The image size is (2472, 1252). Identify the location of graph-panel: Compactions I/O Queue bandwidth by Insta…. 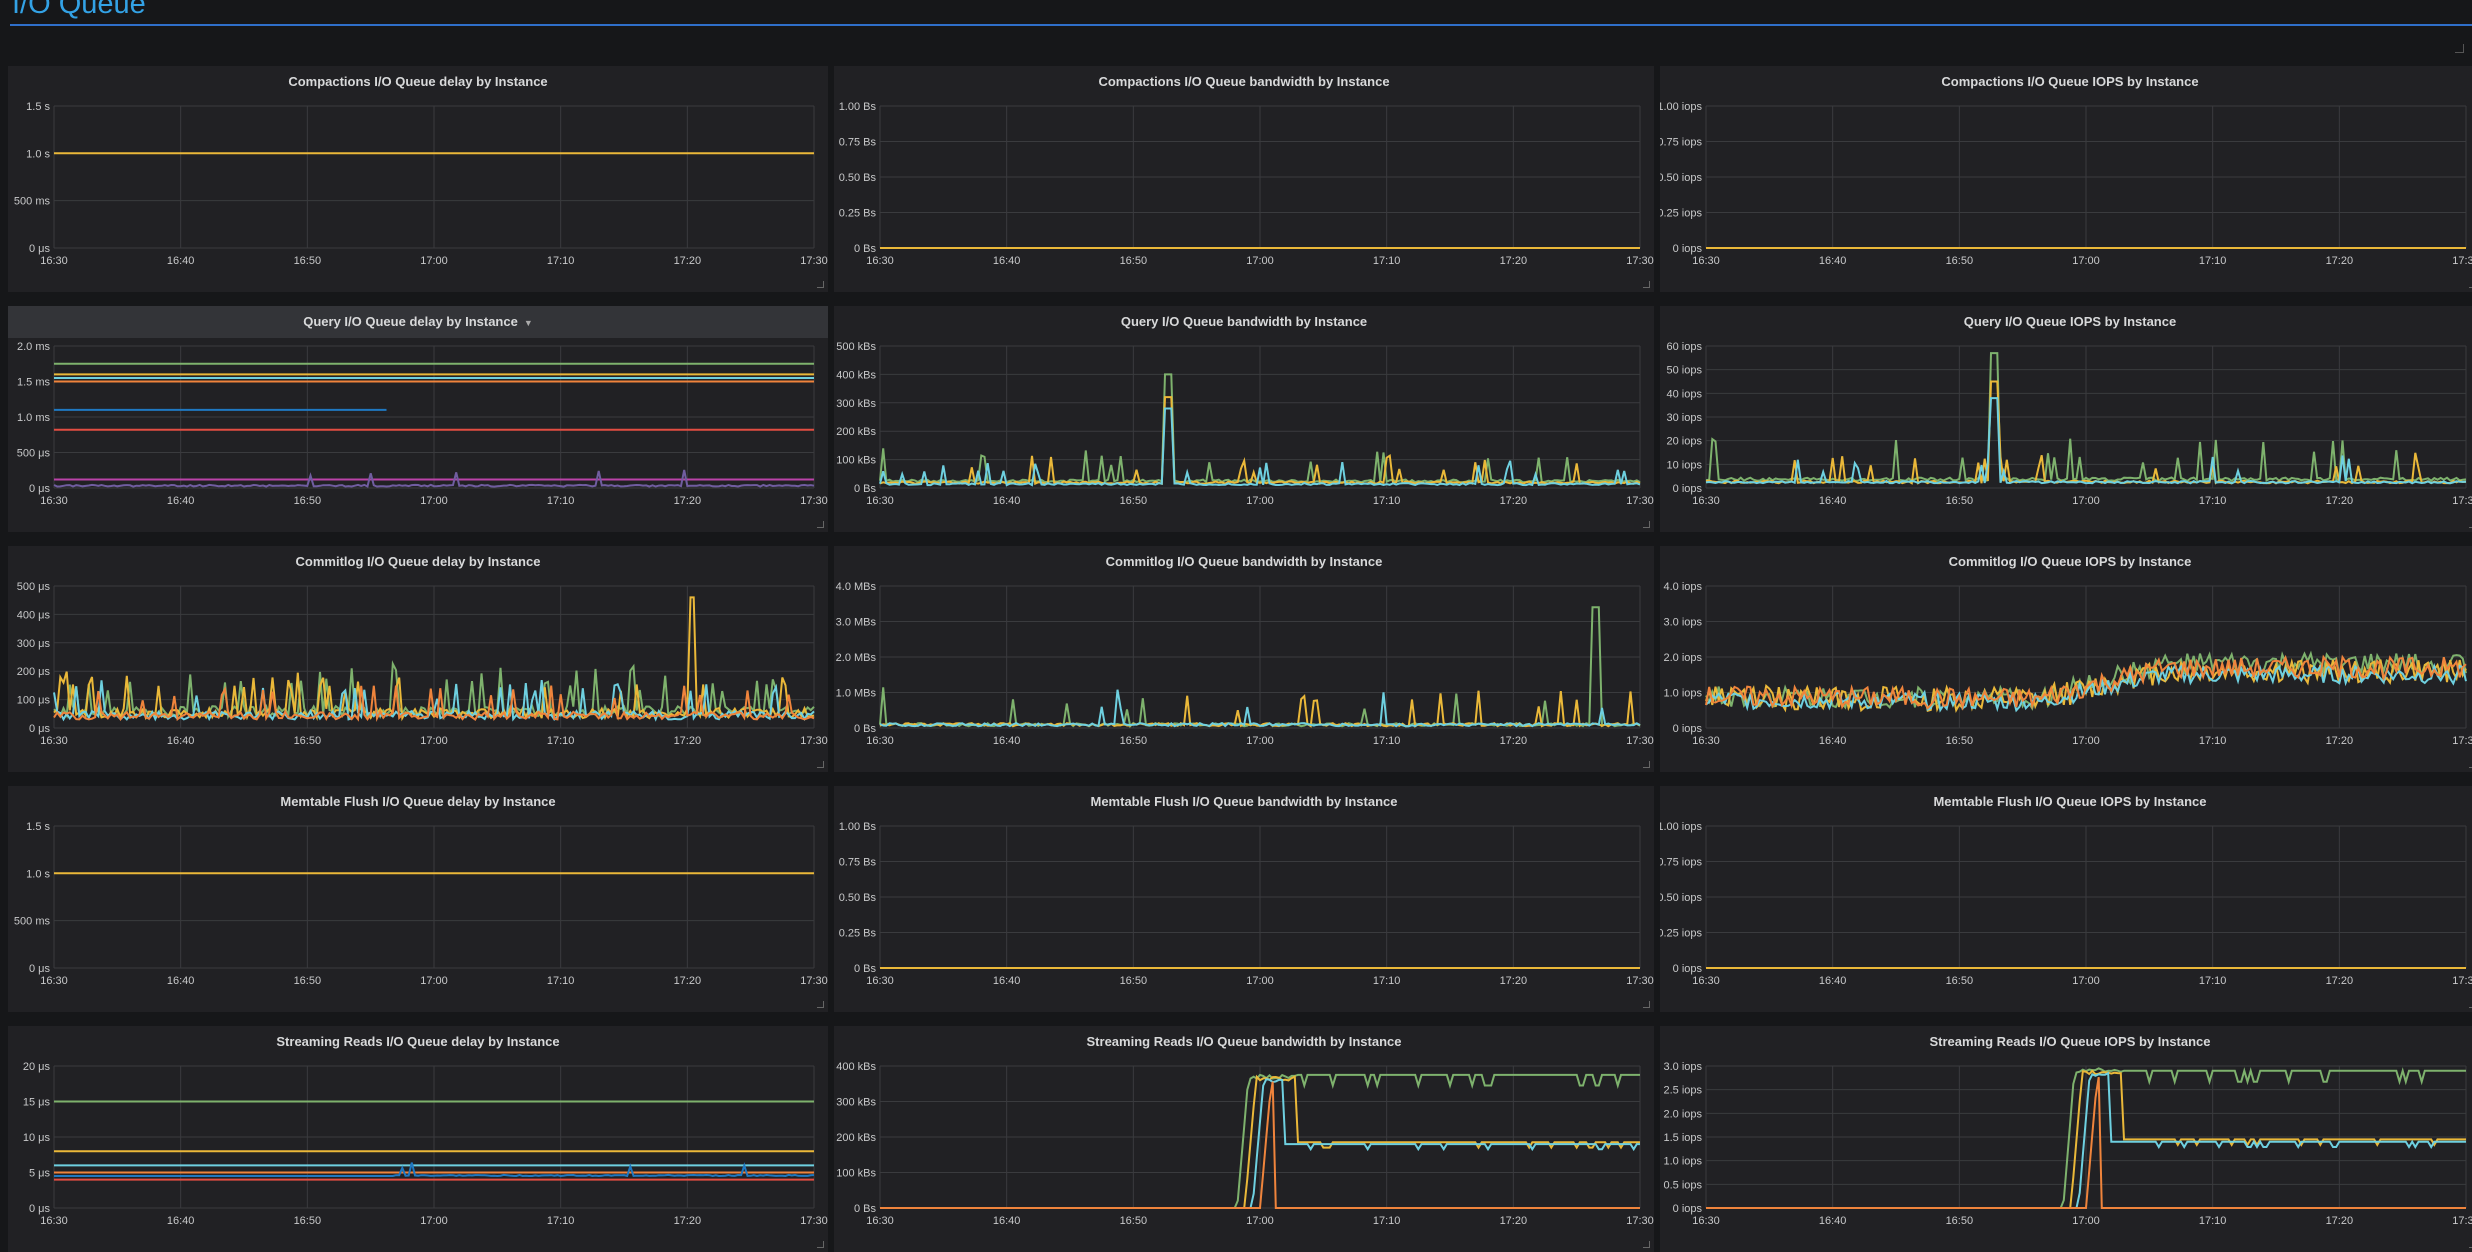
(1244, 179).